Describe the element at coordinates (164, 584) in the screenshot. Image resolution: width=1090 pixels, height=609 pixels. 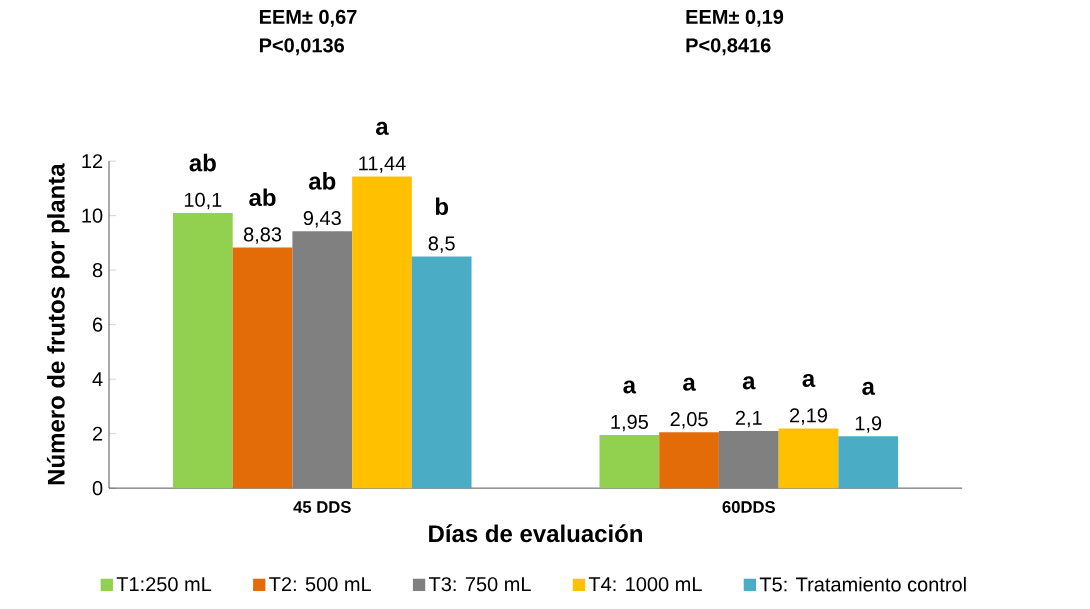
I see `legend-label: T1:250 mL` at that location.